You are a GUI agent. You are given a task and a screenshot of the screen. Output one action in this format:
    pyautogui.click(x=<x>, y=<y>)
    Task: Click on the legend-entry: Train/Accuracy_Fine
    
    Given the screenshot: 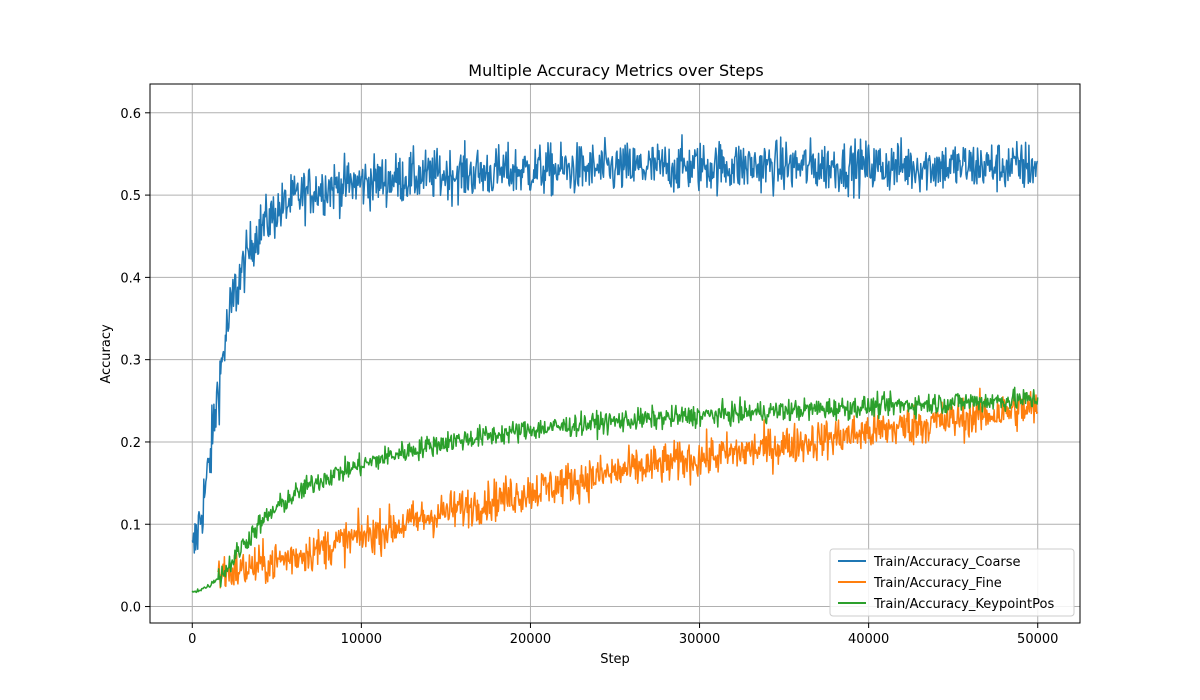 What is the action you would take?
    pyautogui.click(x=937, y=583)
    